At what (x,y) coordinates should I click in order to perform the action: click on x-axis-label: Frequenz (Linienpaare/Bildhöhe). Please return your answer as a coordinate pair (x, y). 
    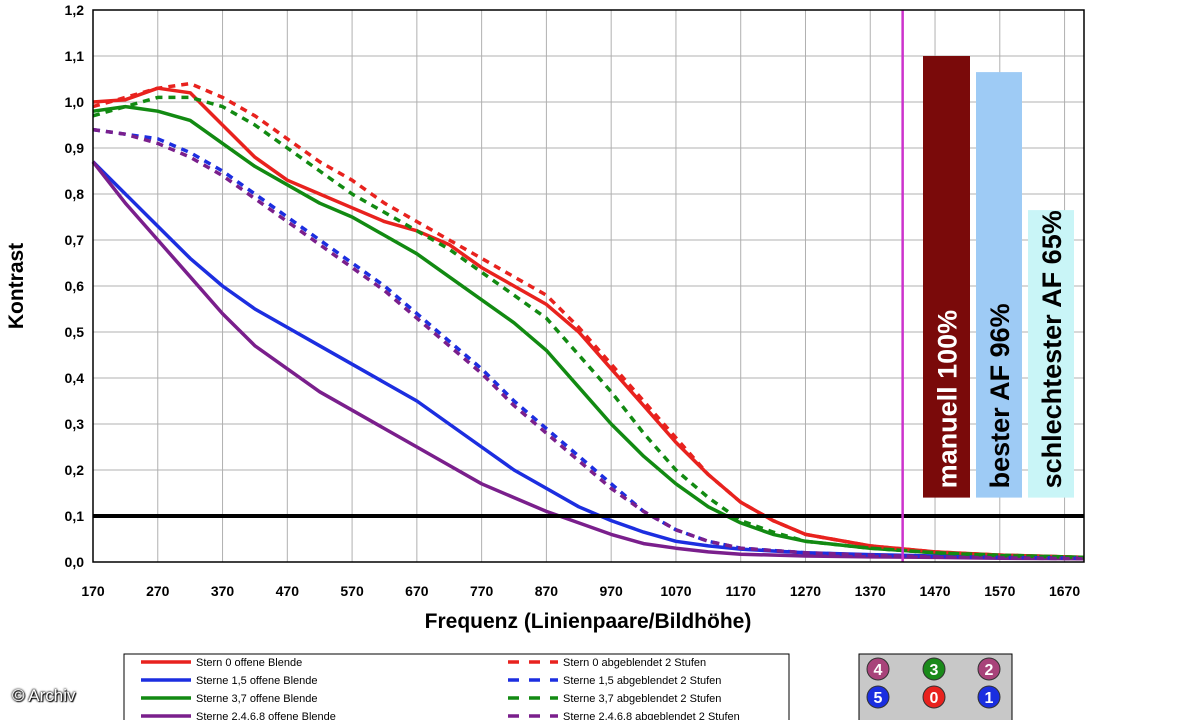
    Looking at the image, I should click on (588, 621).